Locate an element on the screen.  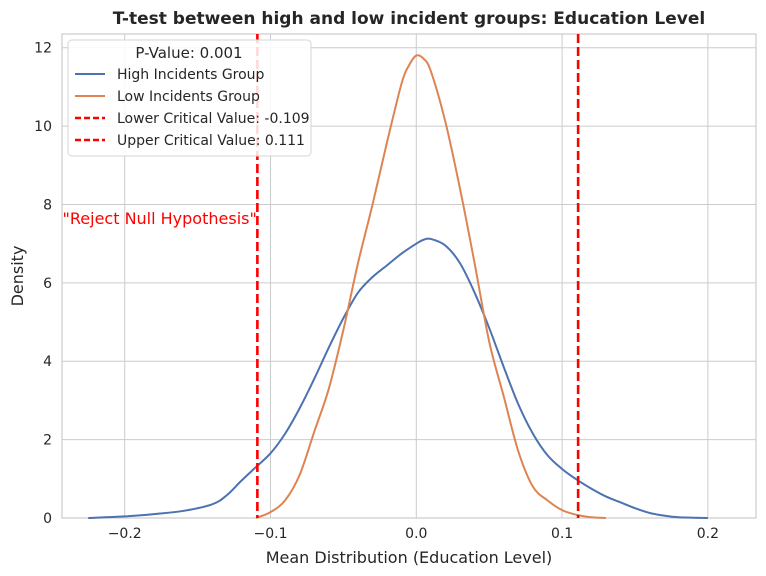
legend-entry-label: High Incidents Group is located at coordinates (191, 75).